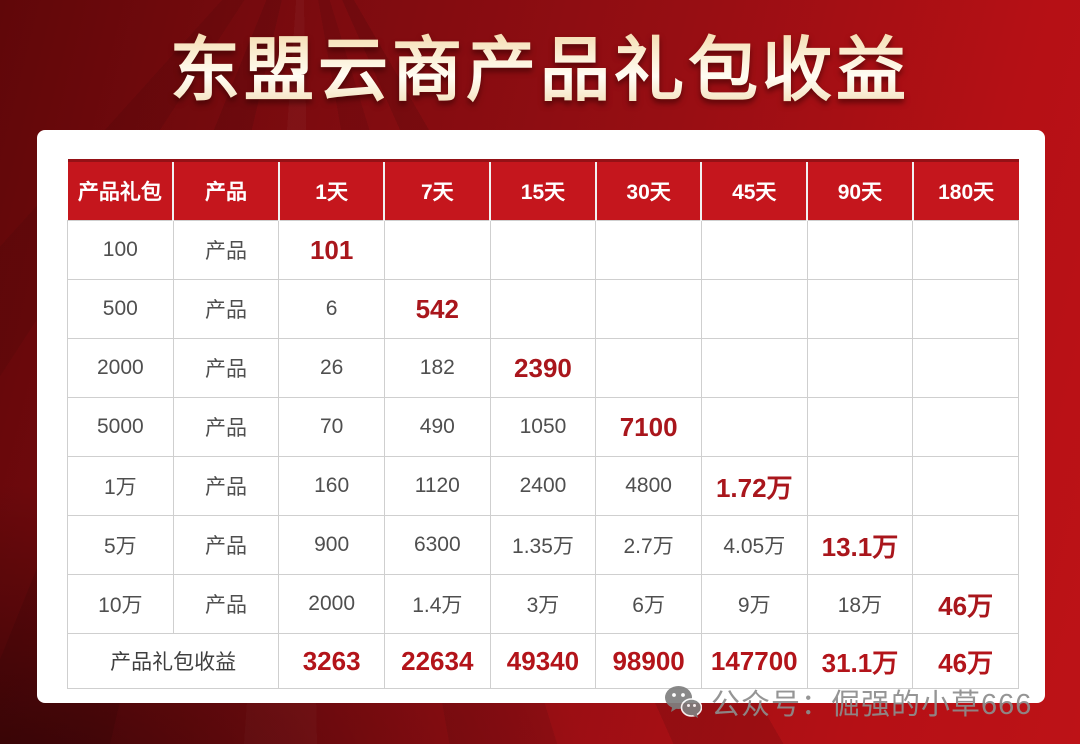 This screenshot has height=744, width=1080. Describe the element at coordinates (648, 427) in the screenshot. I see `highlight-value-cell: 7100` at that location.